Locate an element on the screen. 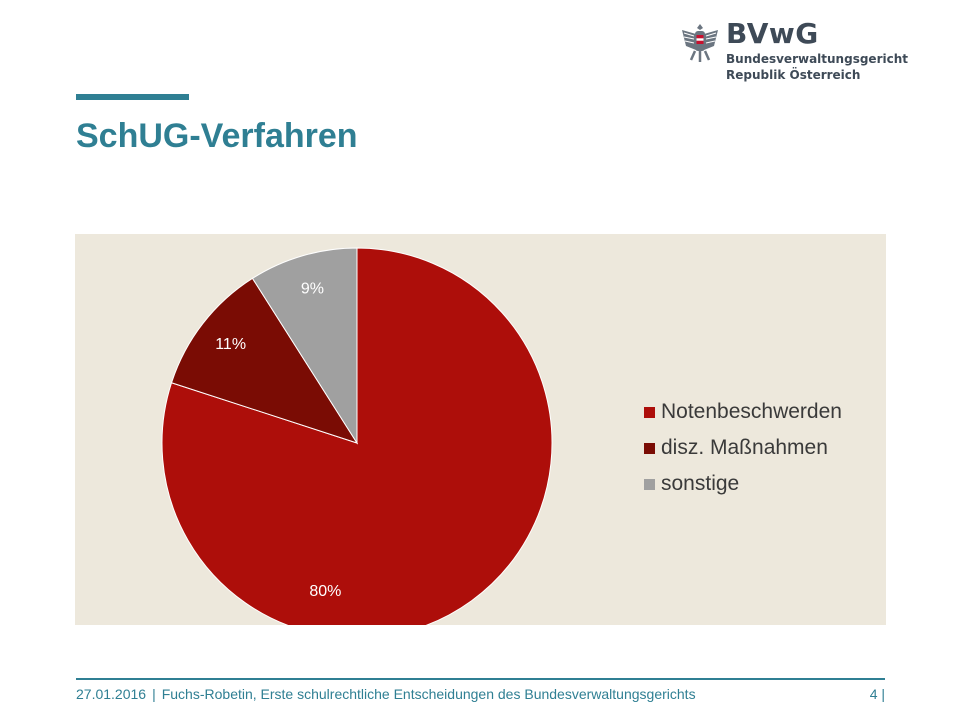 This screenshot has width=960, height=720. logo-court-name: Bundesverwaltungsgericht is located at coordinates (817, 59).